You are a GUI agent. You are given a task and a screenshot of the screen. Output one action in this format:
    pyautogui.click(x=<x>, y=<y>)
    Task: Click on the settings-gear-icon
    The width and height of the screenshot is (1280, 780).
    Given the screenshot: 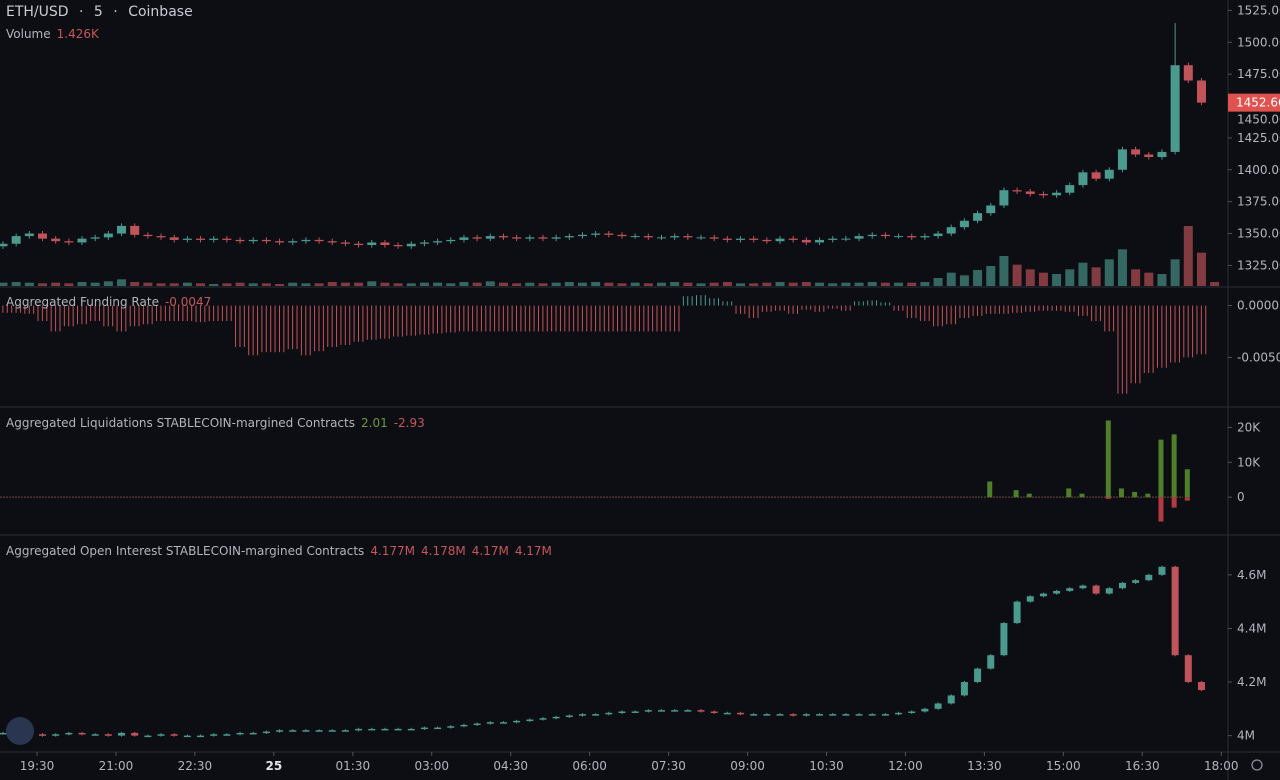 What is the action you would take?
    pyautogui.click(x=1257, y=765)
    